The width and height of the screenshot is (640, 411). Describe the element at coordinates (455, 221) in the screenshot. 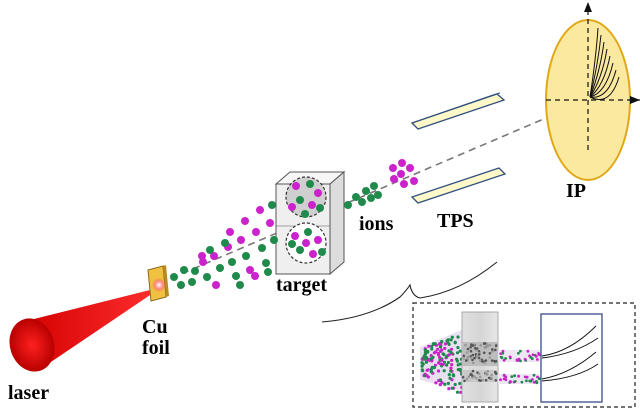

I see `tps-label: TPS` at that location.